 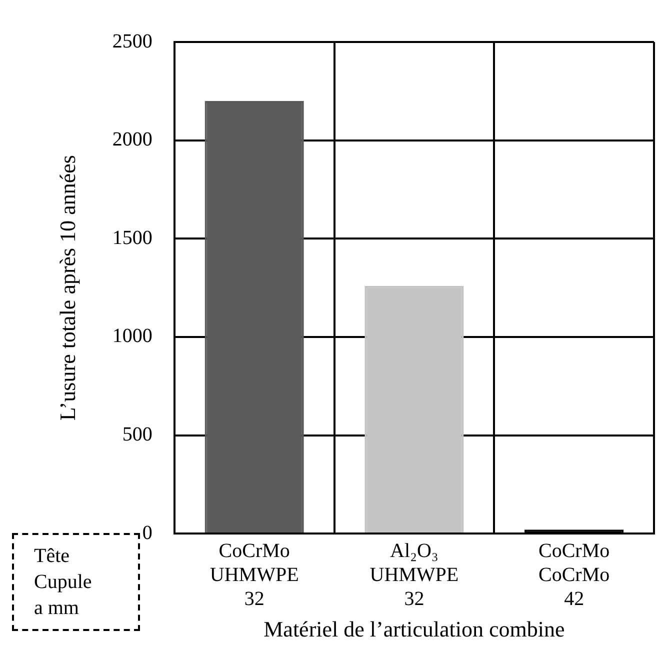 I want to click on x-axis-title: Matériel de l’articulation combine, so click(x=414, y=629).